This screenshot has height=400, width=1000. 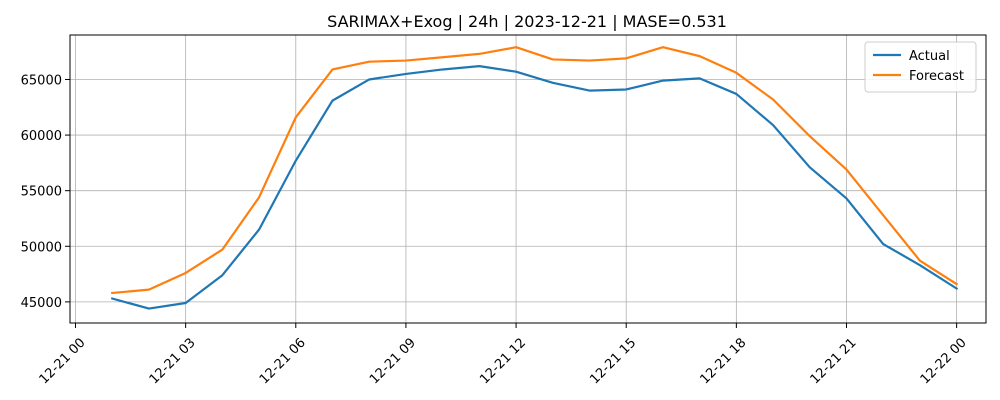 I want to click on x-tick-label: 12-21 18, so click(x=723, y=361).